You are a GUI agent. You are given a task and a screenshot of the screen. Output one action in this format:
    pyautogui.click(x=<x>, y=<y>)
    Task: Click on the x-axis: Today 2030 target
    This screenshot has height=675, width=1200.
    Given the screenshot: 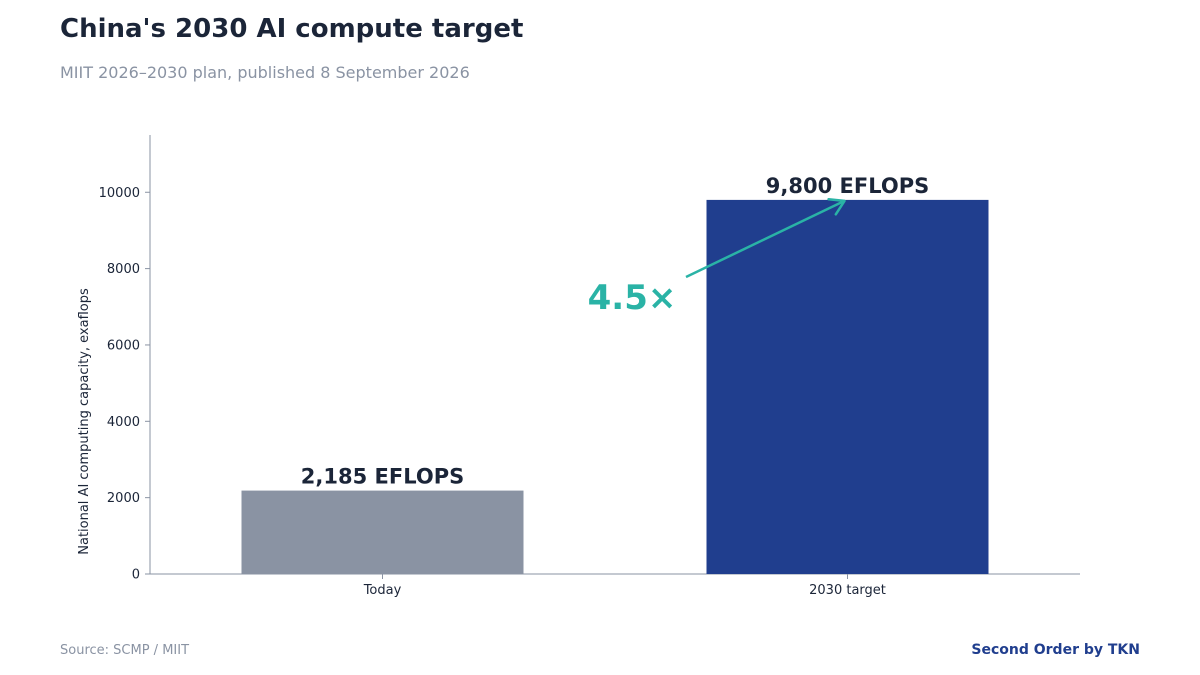 What is the action you would take?
    pyautogui.click(x=615, y=585)
    